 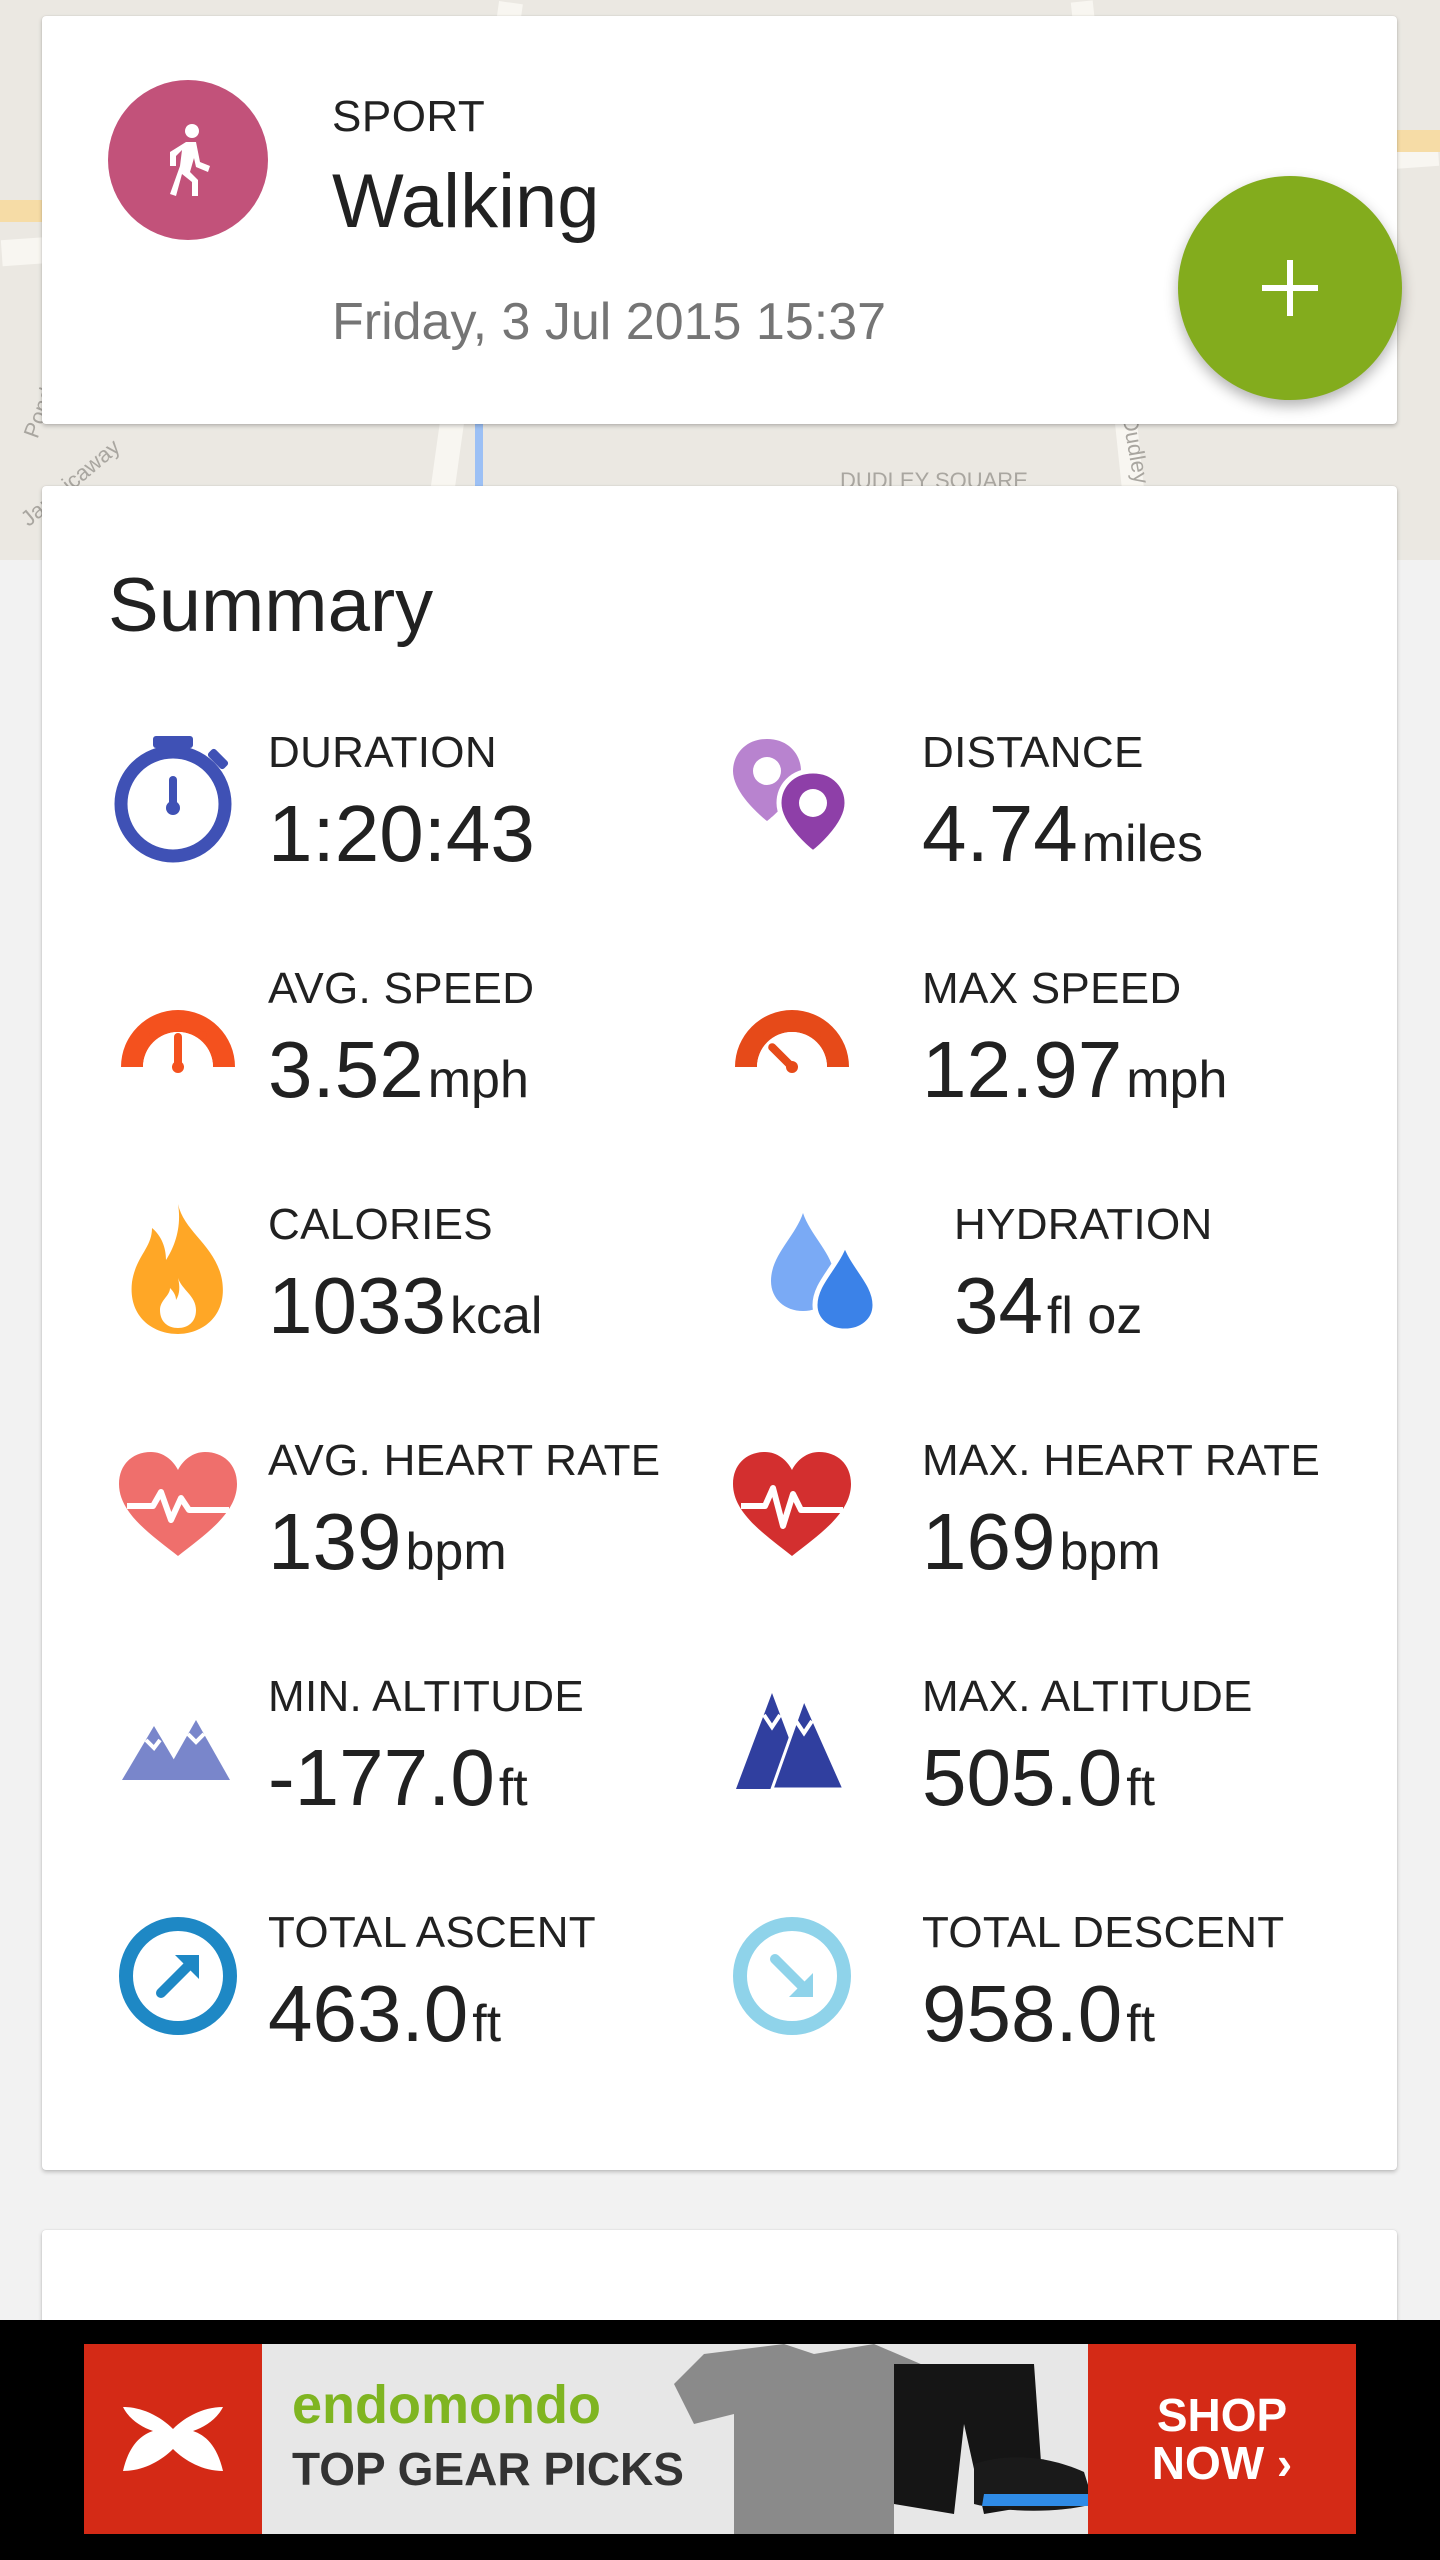 I want to click on stat-value: 958.0, so click(x=1022, y=2013).